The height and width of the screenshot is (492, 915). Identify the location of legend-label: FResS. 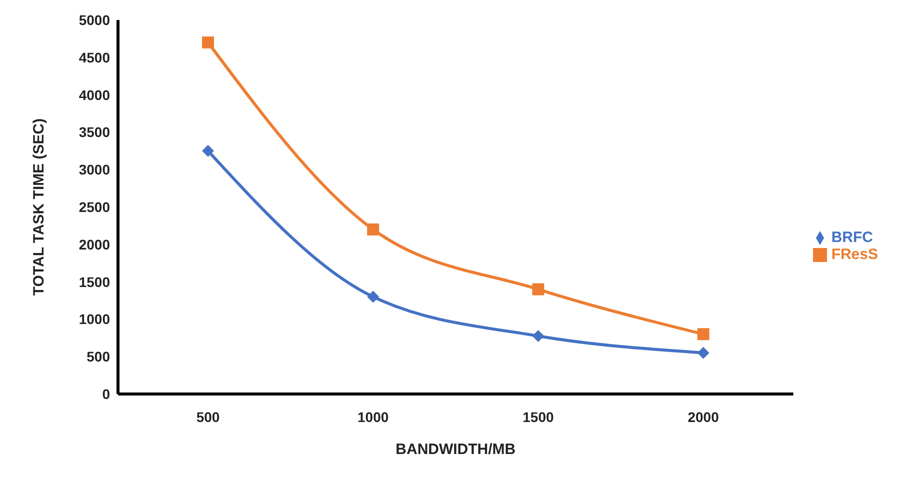
(854, 254).